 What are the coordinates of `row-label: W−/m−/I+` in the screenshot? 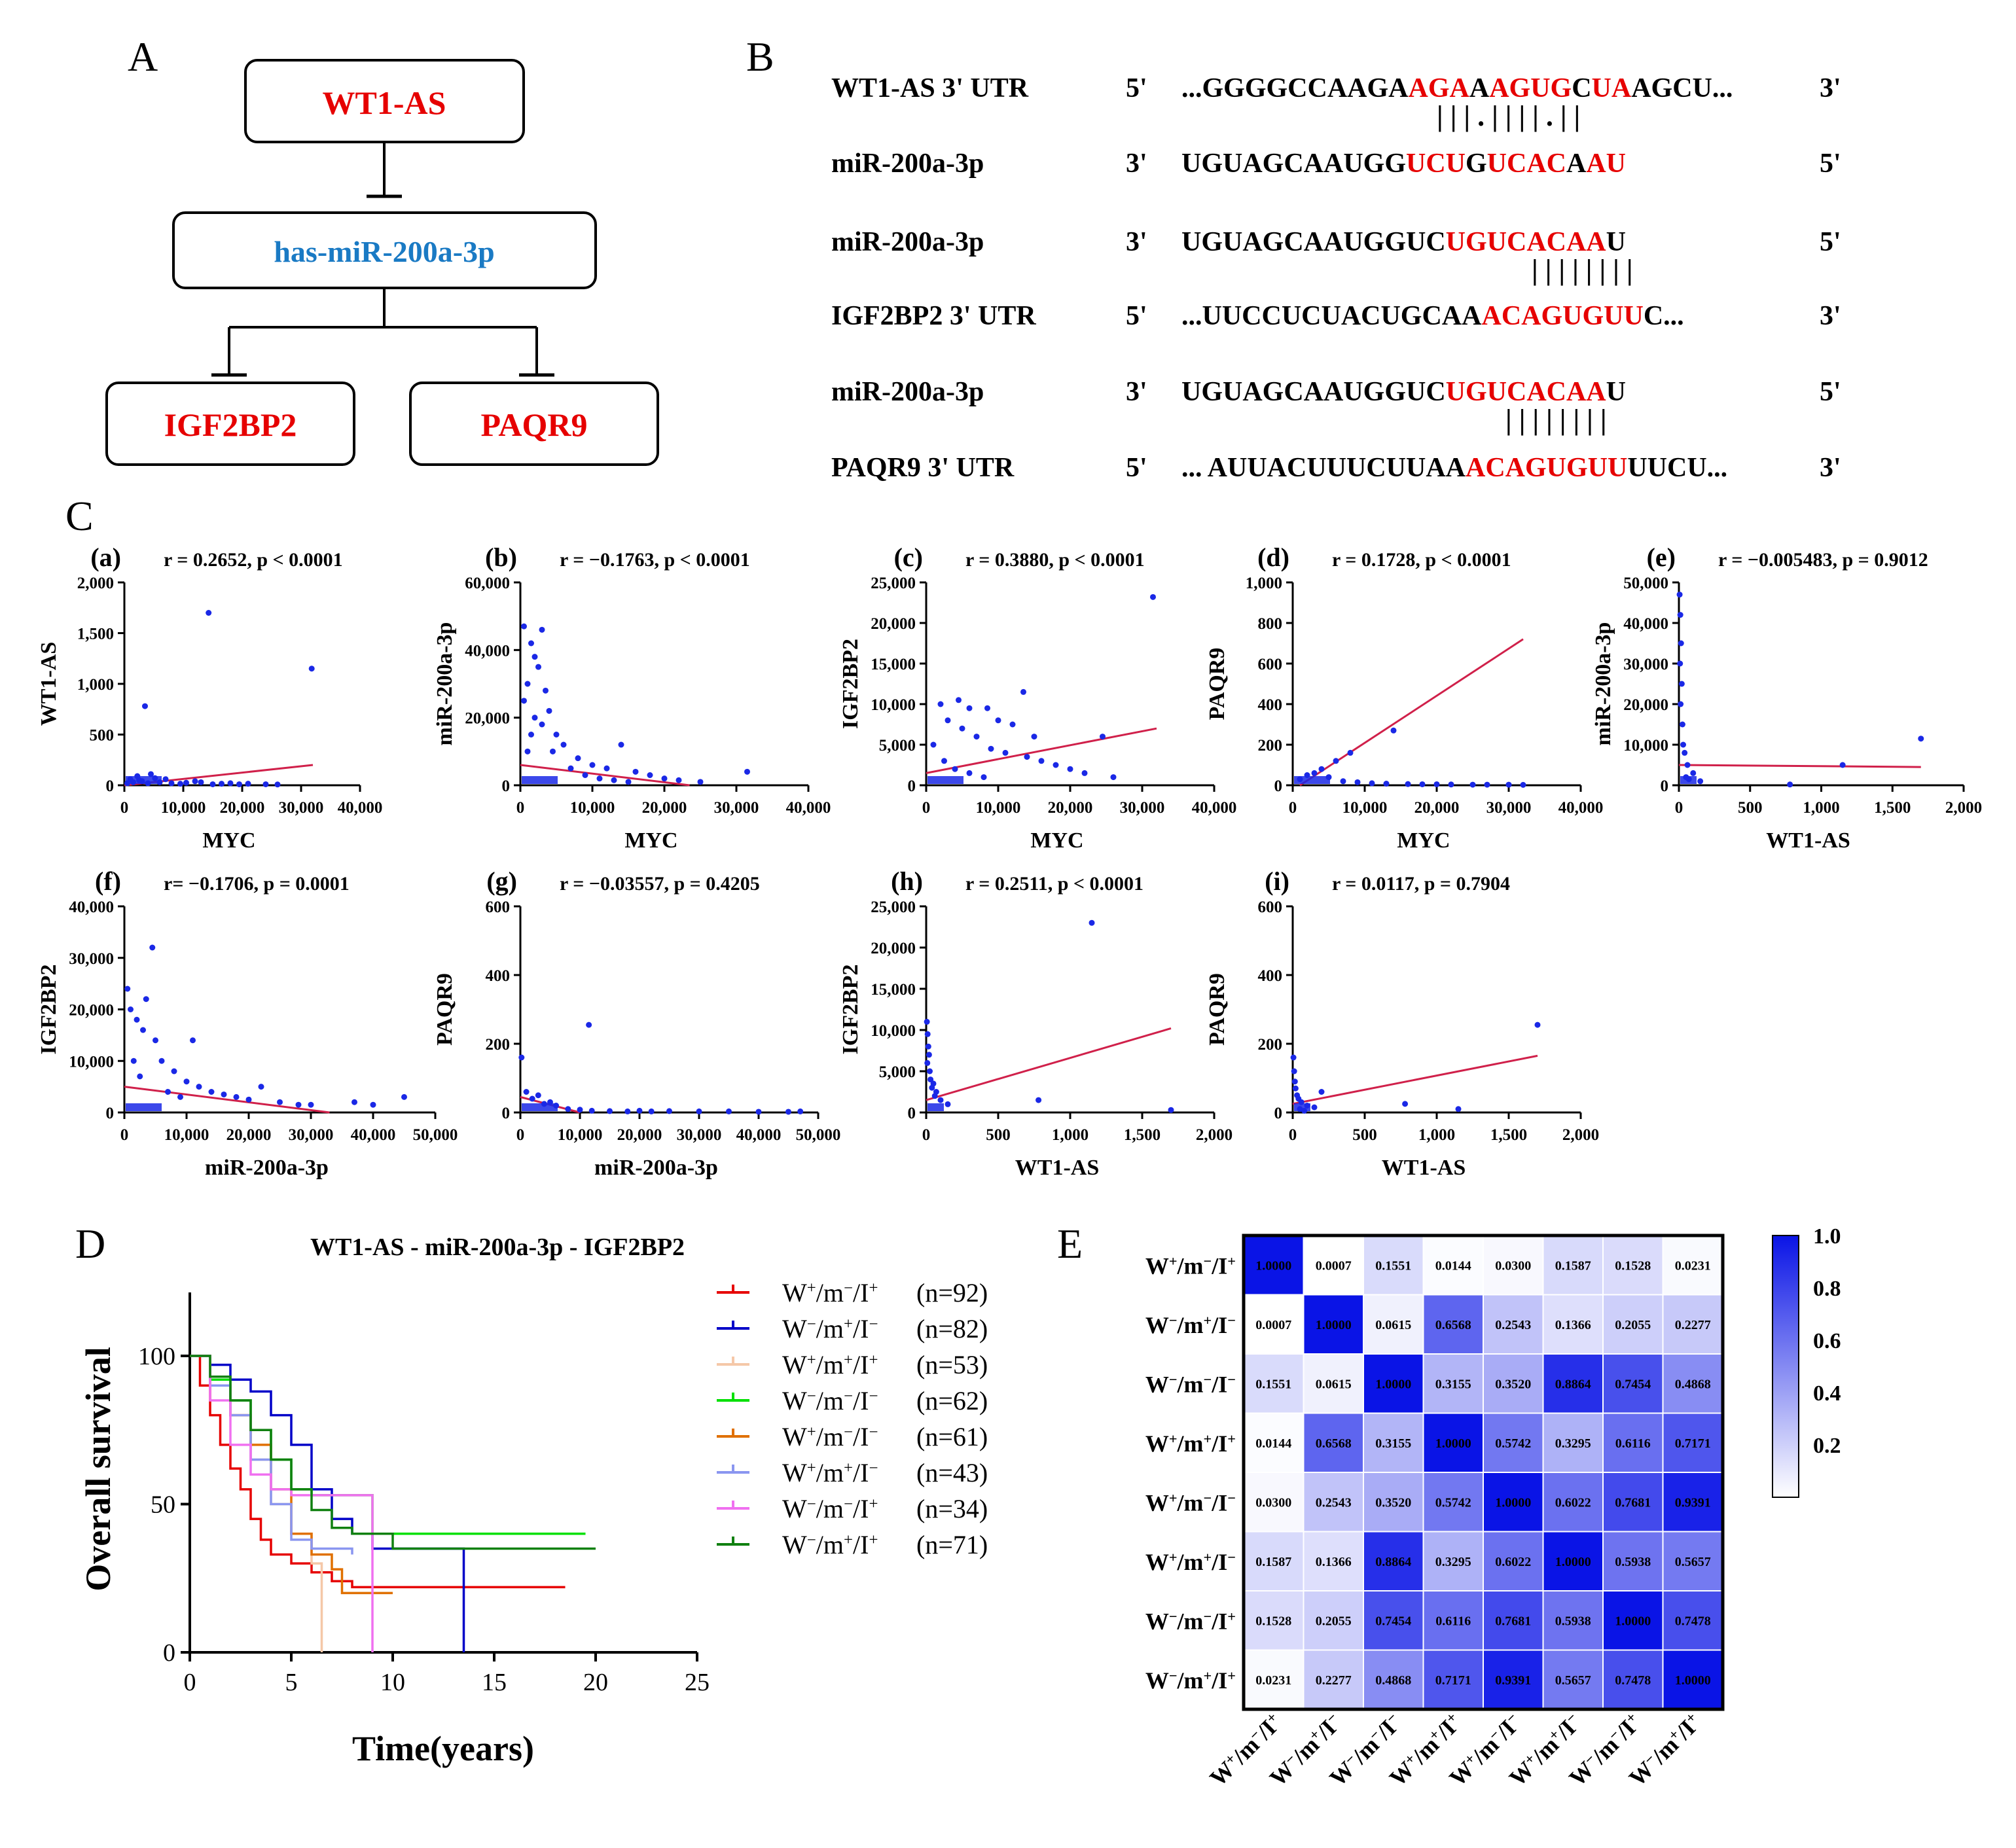 It's located at (1190, 1622).